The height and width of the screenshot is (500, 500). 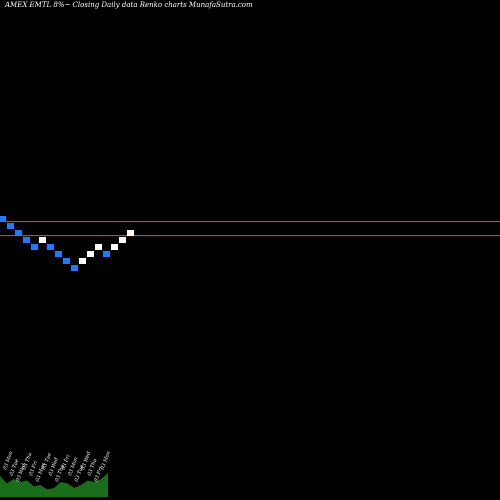 I want to click on volume-area, so click(x=54, y=485).